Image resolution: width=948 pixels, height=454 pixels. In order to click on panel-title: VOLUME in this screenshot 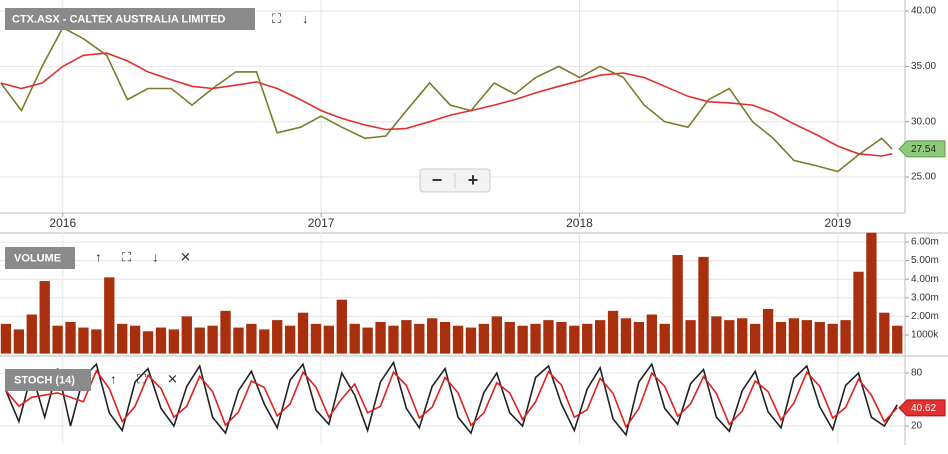, I will do `click(37, 258)`.